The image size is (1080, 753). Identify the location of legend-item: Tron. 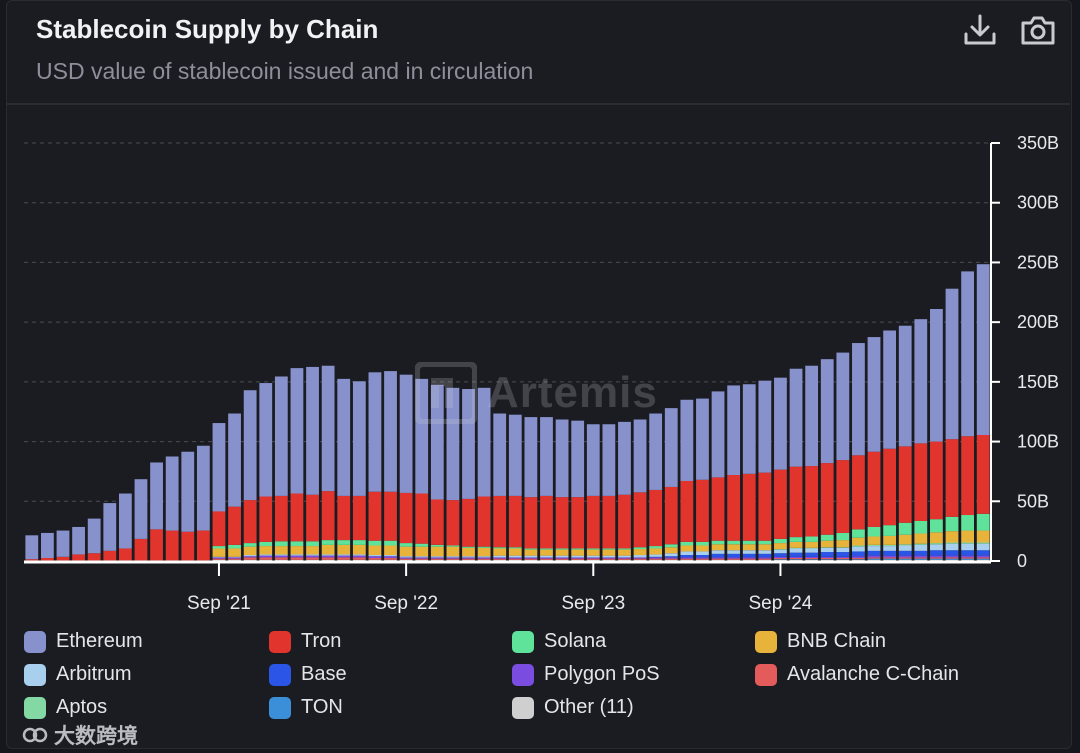
(305, 641).